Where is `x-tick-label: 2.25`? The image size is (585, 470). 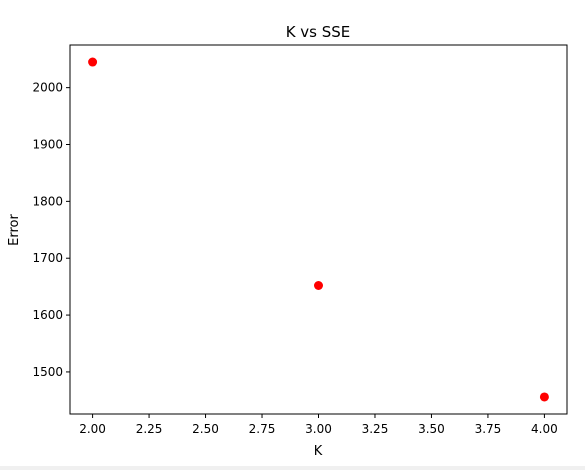 x-tick-label: 2.25 is located at coordinates (149, 429).